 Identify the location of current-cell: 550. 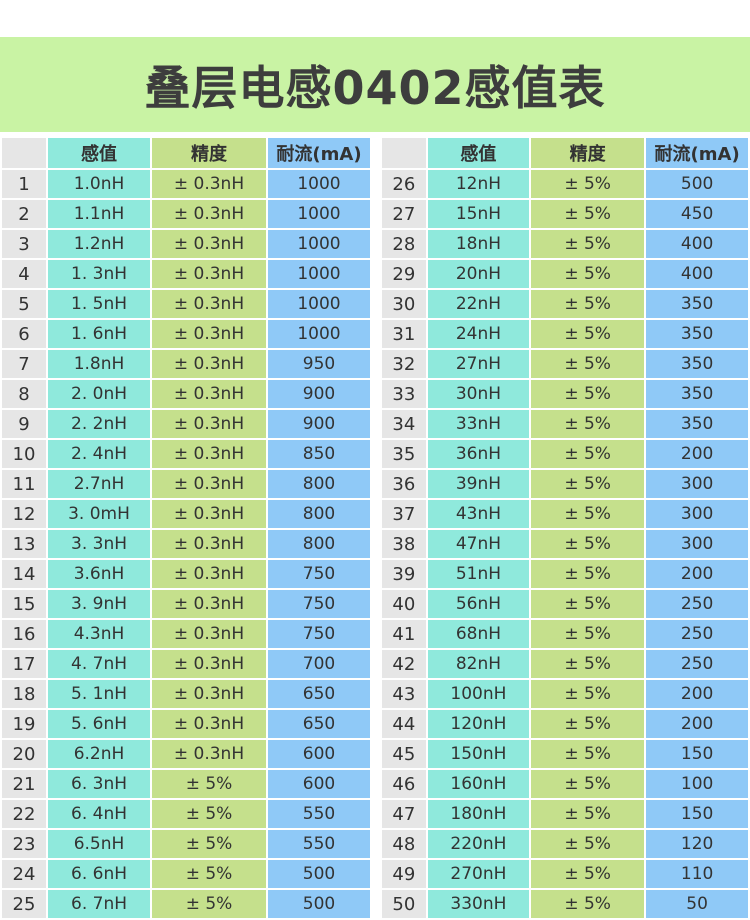
(319, 814).